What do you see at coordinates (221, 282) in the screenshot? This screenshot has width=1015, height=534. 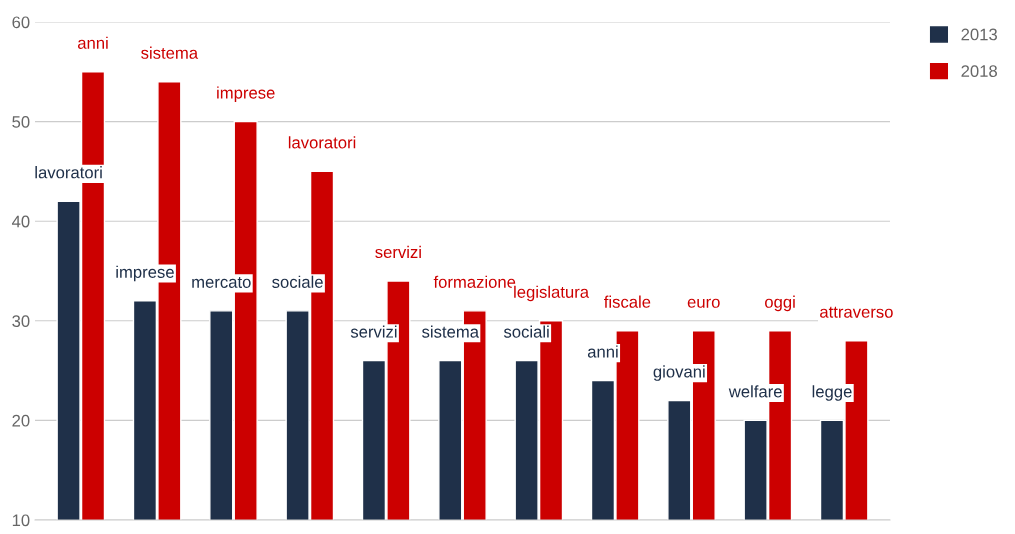 I see `data-label: mercato` at bounding box center [221, 282].